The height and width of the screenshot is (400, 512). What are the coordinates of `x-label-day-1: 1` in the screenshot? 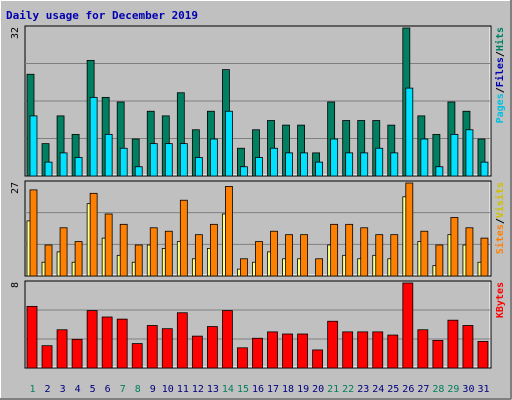 It's located at (33, 389).